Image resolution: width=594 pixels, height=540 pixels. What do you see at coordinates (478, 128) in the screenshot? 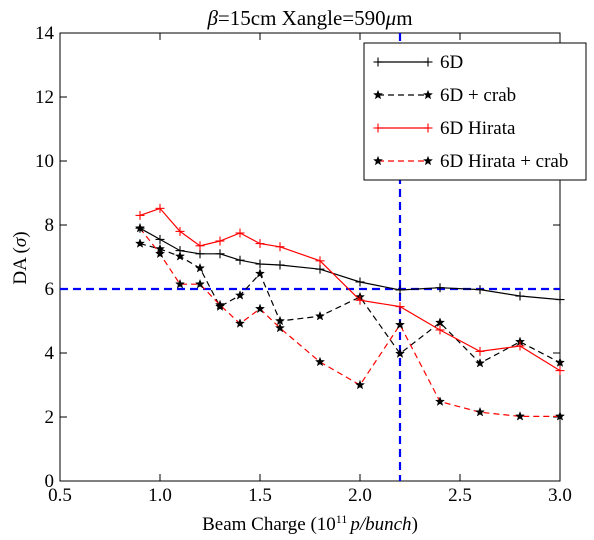
I see `legend-label: 6D Hirata` at bounding box center [478, 128].